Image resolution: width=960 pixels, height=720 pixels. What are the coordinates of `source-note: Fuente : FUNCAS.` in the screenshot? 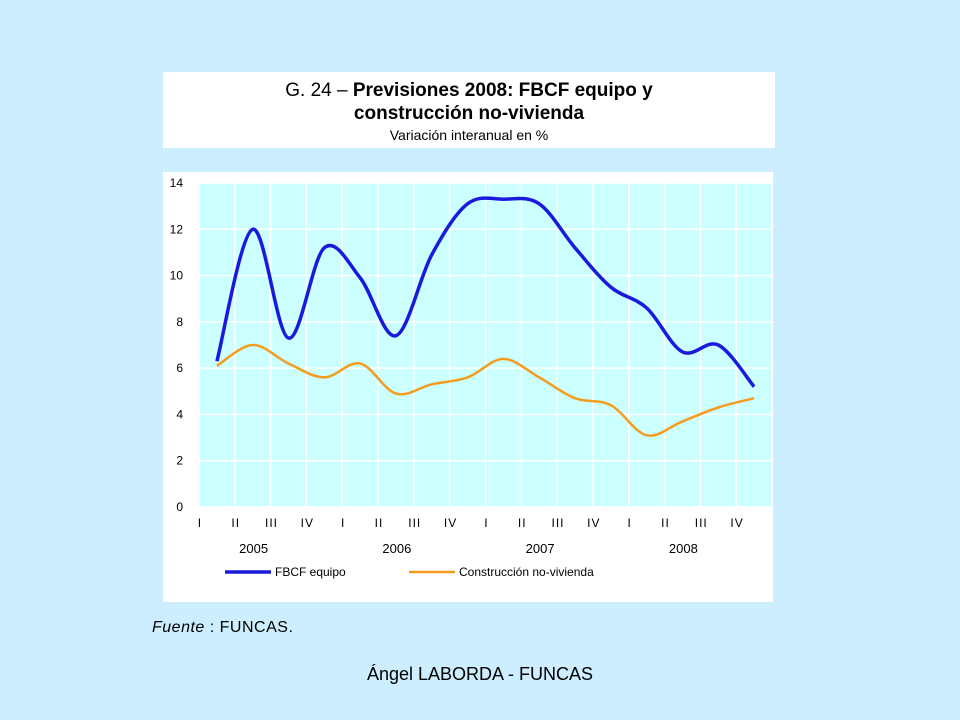 It's located at (222, 628).